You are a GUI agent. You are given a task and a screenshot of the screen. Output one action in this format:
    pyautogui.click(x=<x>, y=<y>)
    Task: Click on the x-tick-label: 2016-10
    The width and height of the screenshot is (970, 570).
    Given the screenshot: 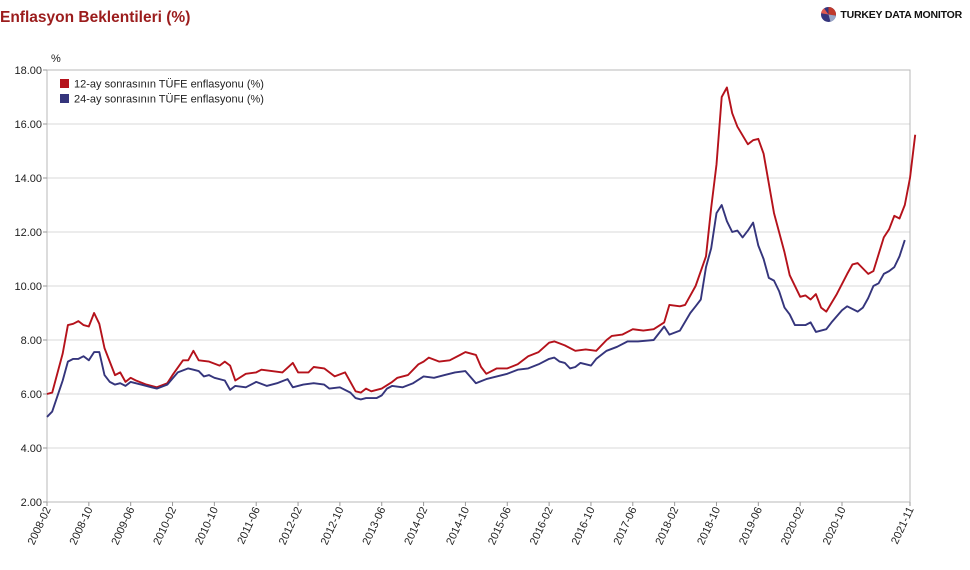 What is the action you would take?
    pyautogui.click(x=584, y=526)
    